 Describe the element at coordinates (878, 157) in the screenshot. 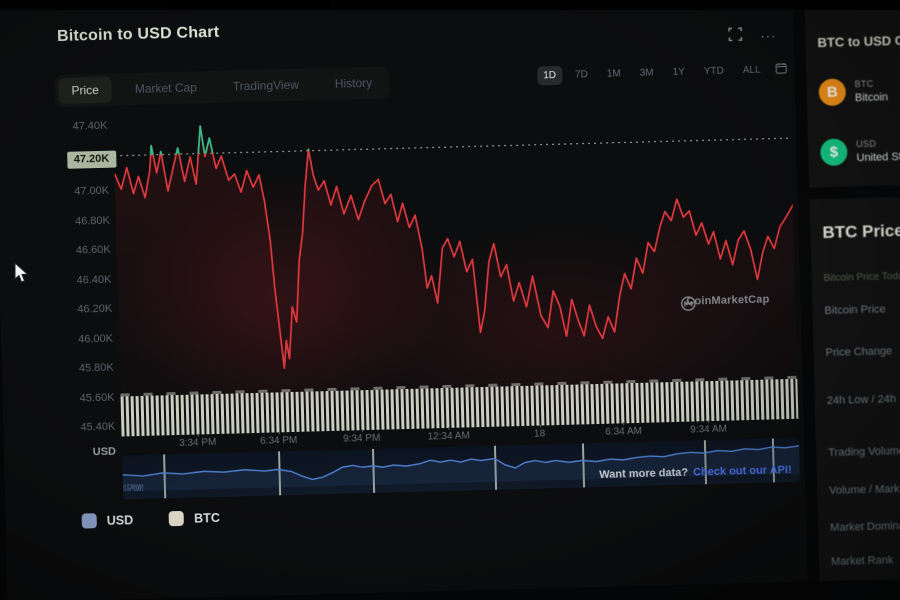

I see `asset-name: United St` at that location.